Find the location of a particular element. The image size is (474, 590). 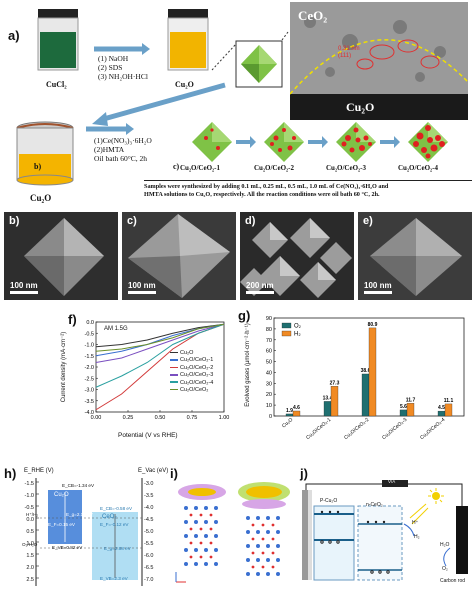

data-label: 80.9 is located at coordinates (373, 325).